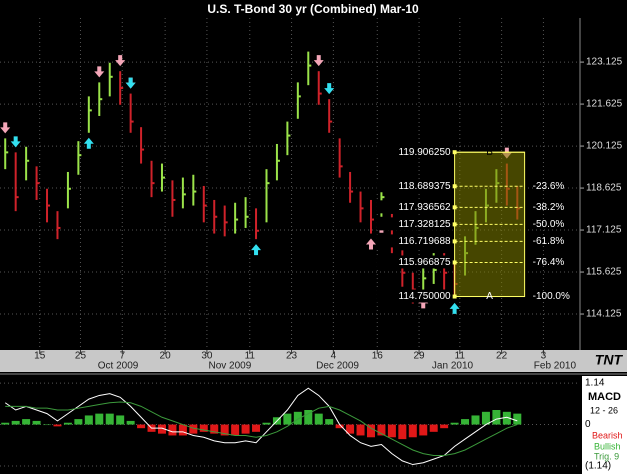  Describe the element at coordinates (551, 296) in the screenshot. I see `fib-pct-label: -100.0%` at that location.